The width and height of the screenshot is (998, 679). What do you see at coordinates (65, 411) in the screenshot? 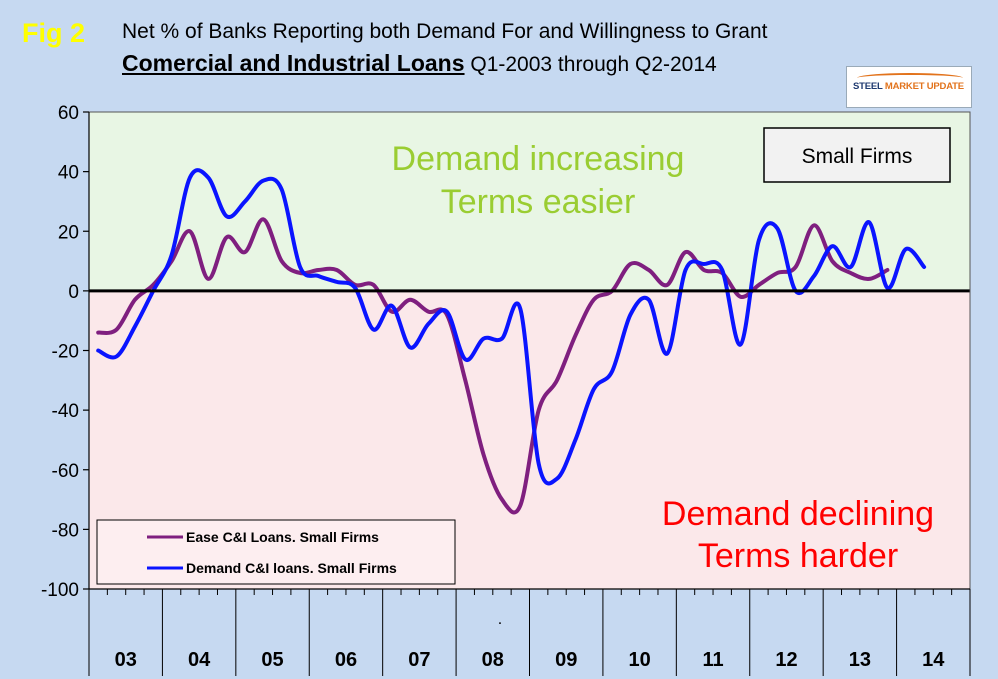
I see `y-tick-label: -40` at bounding box center [65, 411].